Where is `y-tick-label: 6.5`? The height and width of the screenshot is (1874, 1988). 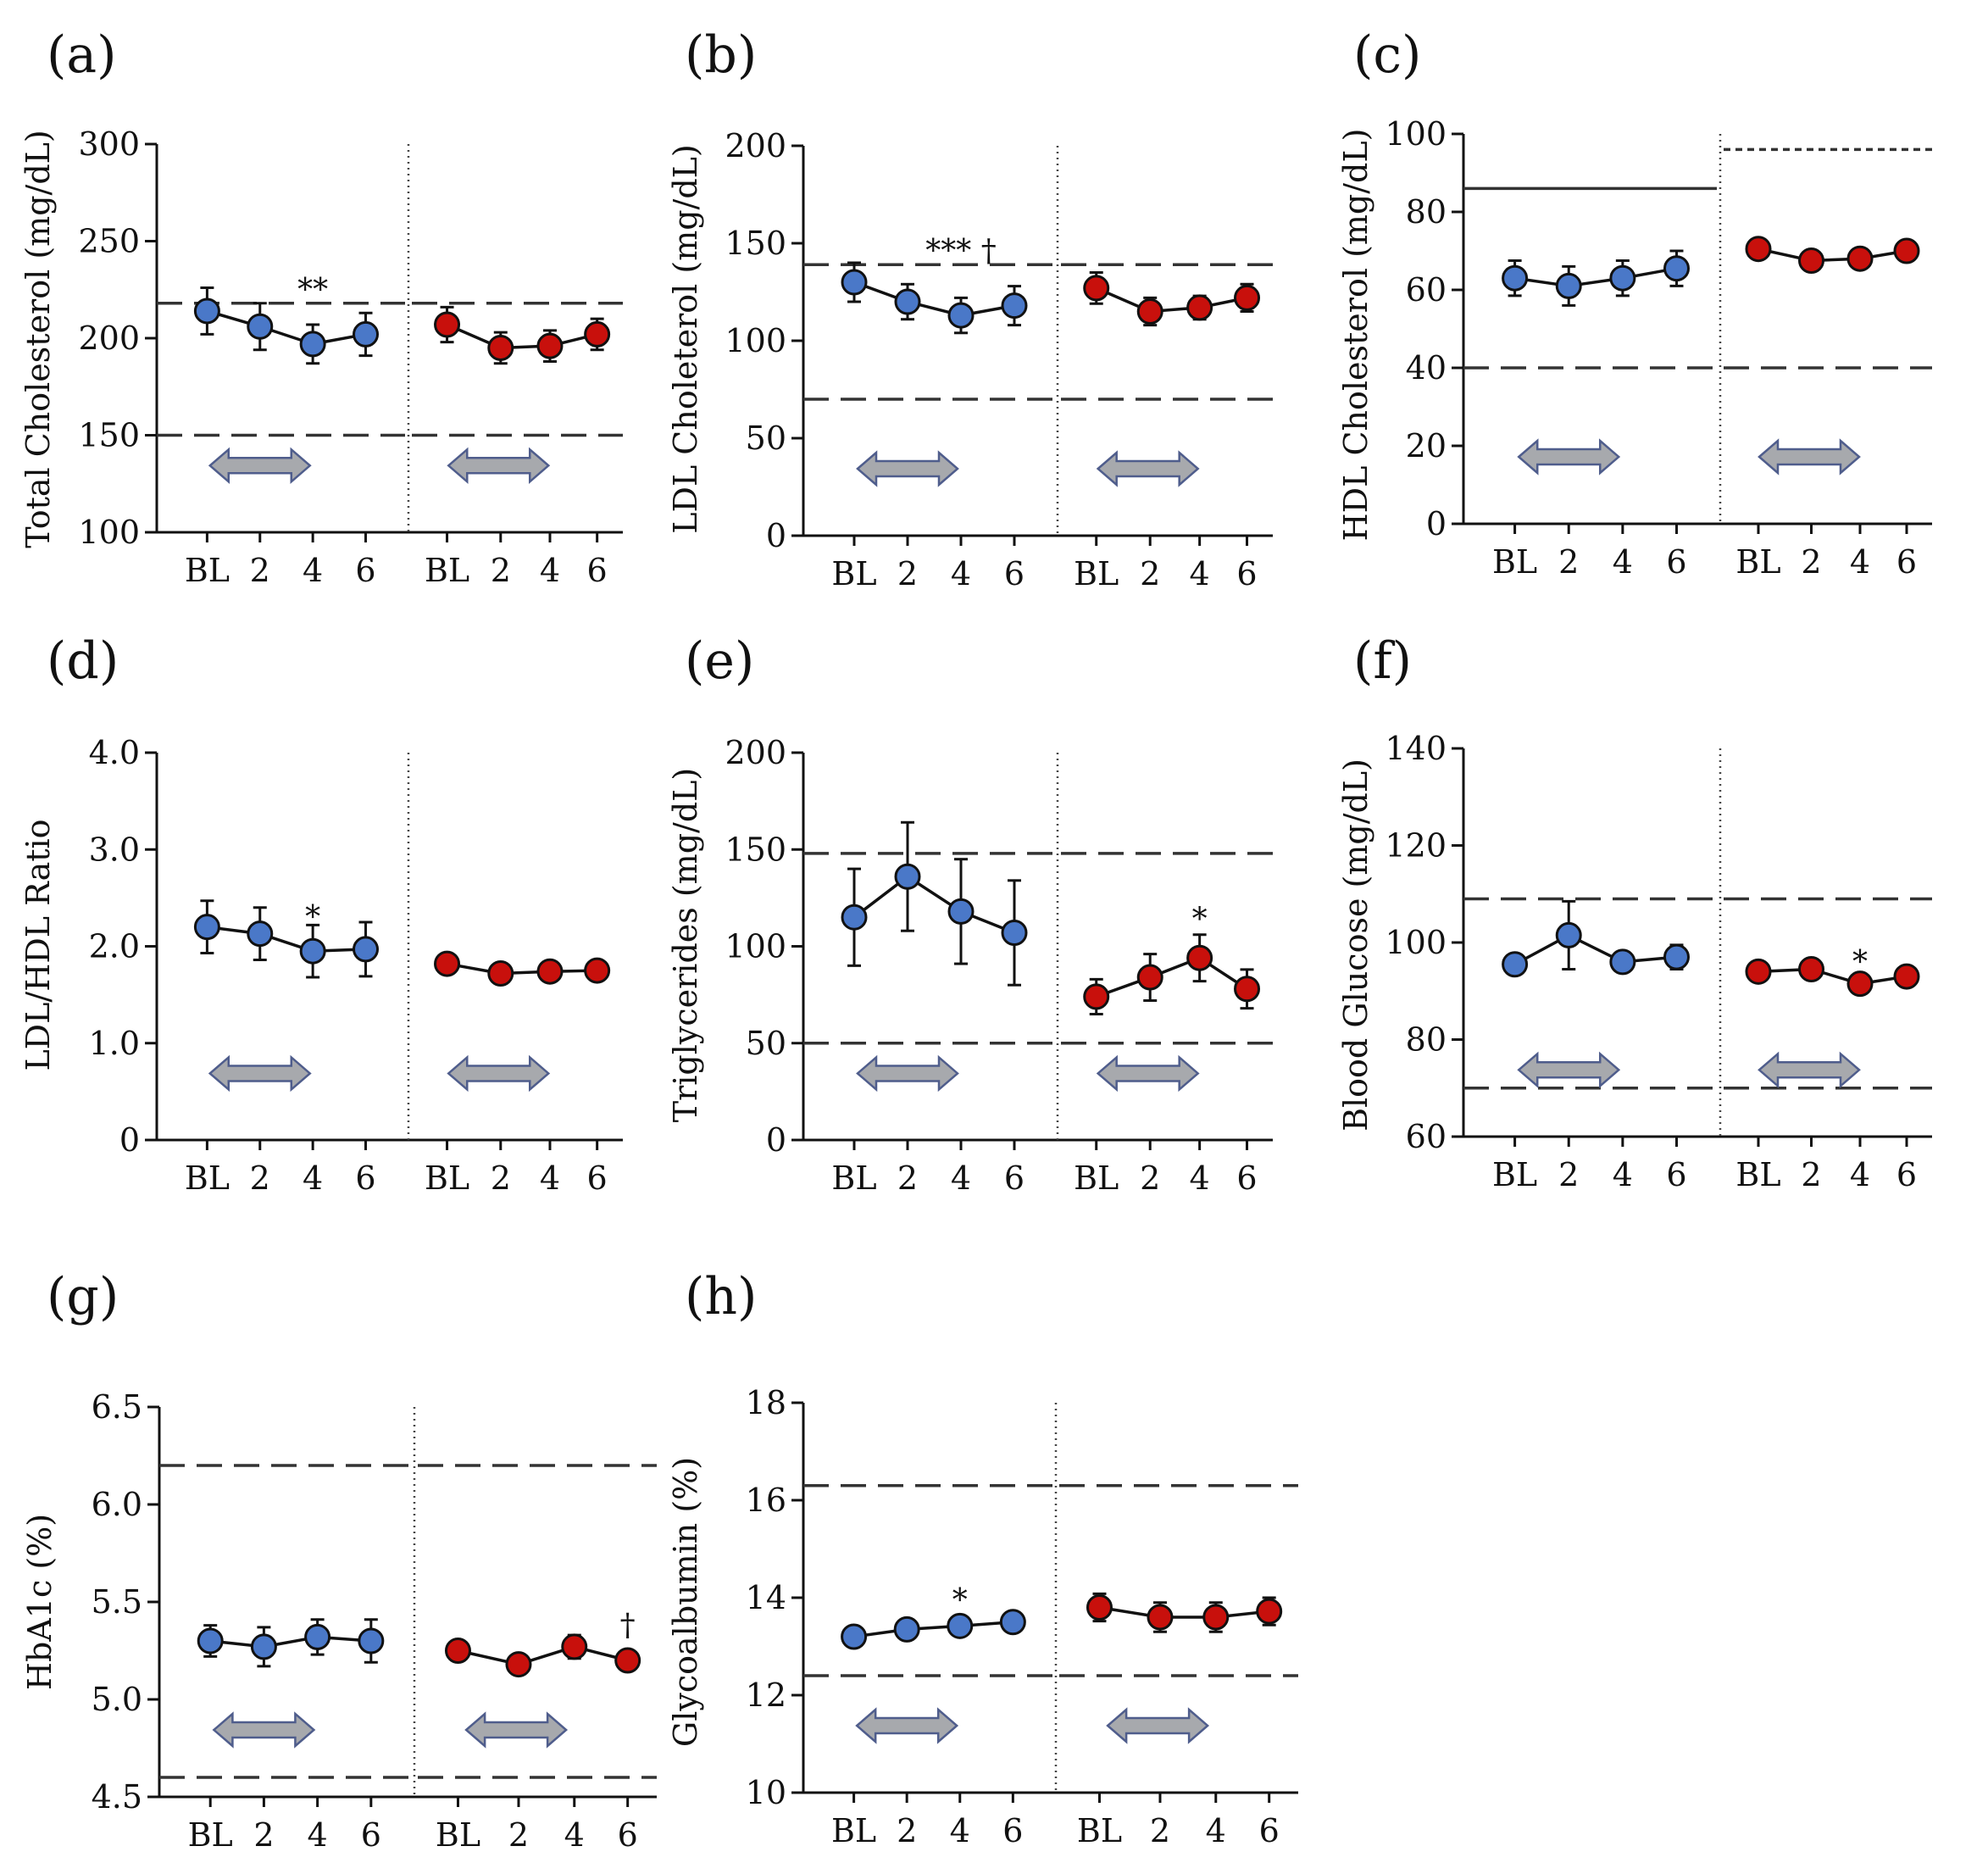
y-tick-label: 6.5 is located at coordinates (117, 1407).